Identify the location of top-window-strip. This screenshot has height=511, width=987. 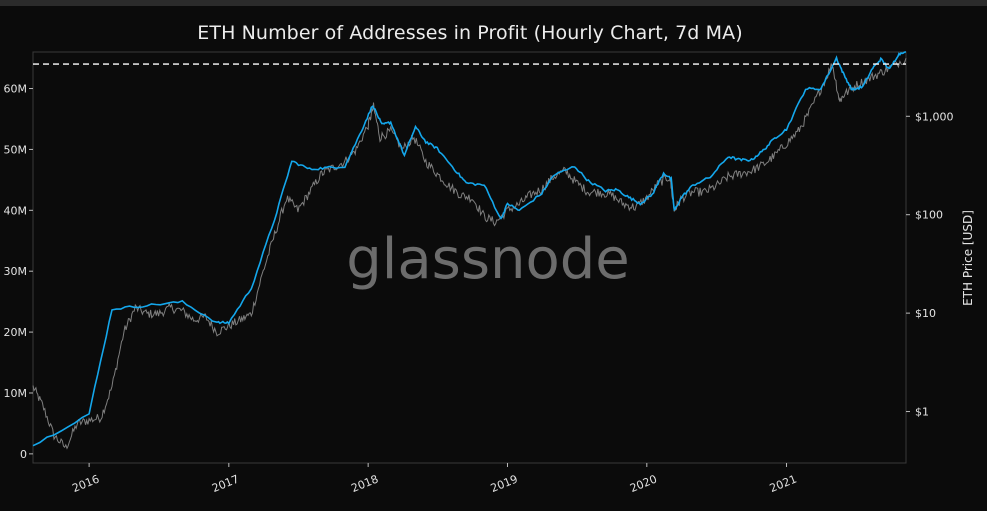
(493, 3).